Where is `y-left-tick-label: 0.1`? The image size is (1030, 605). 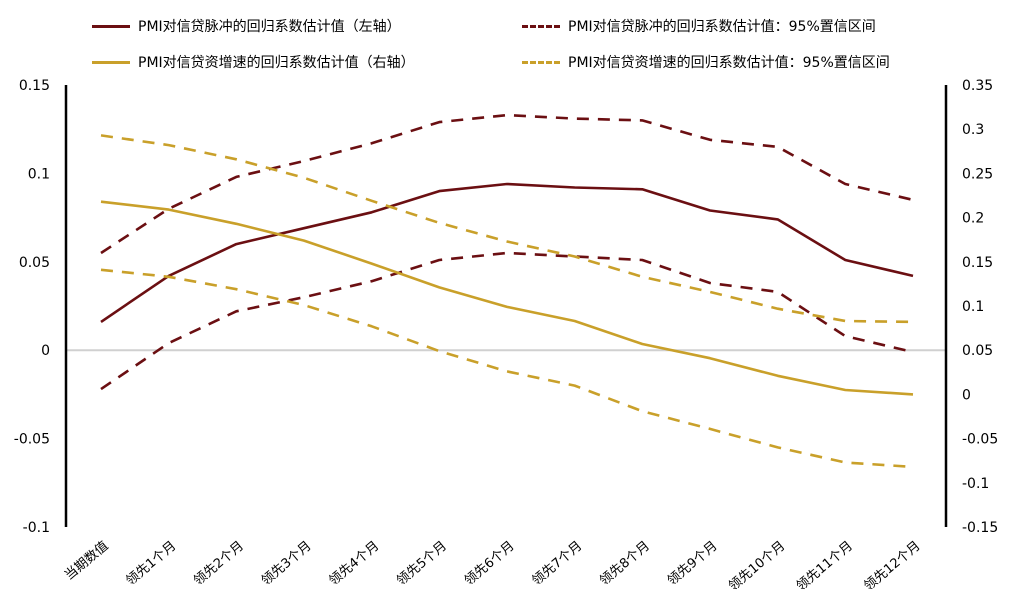
y-left-tick-label: 0.1 is located at coordinates (39, 174).